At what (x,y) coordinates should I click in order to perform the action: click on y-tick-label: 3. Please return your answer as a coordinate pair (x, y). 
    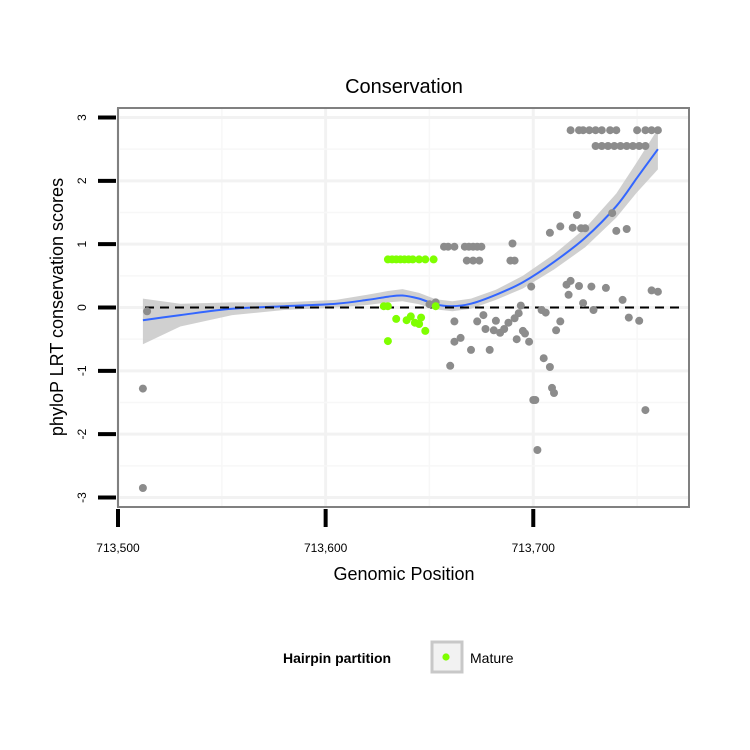
    Looking at the image, I should click on (82, 117).